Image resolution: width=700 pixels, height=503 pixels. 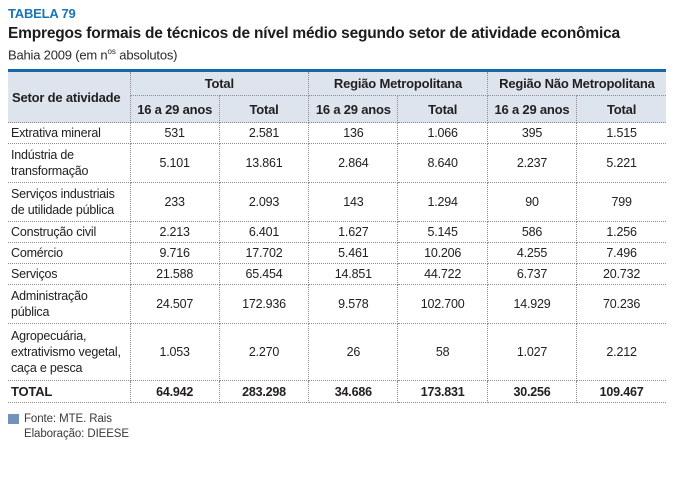 I want to click on cell-value: 172.936, so click(x=264, y=304).